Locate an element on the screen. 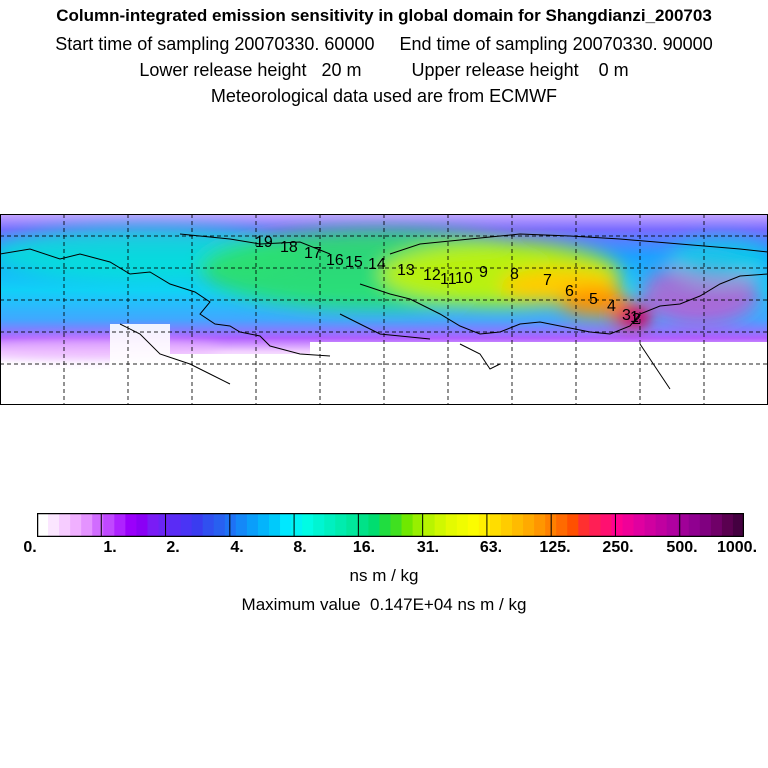 This screenshot has width=768, height=768. colorbar-tick: 63. is located at coordinates (491, 547).